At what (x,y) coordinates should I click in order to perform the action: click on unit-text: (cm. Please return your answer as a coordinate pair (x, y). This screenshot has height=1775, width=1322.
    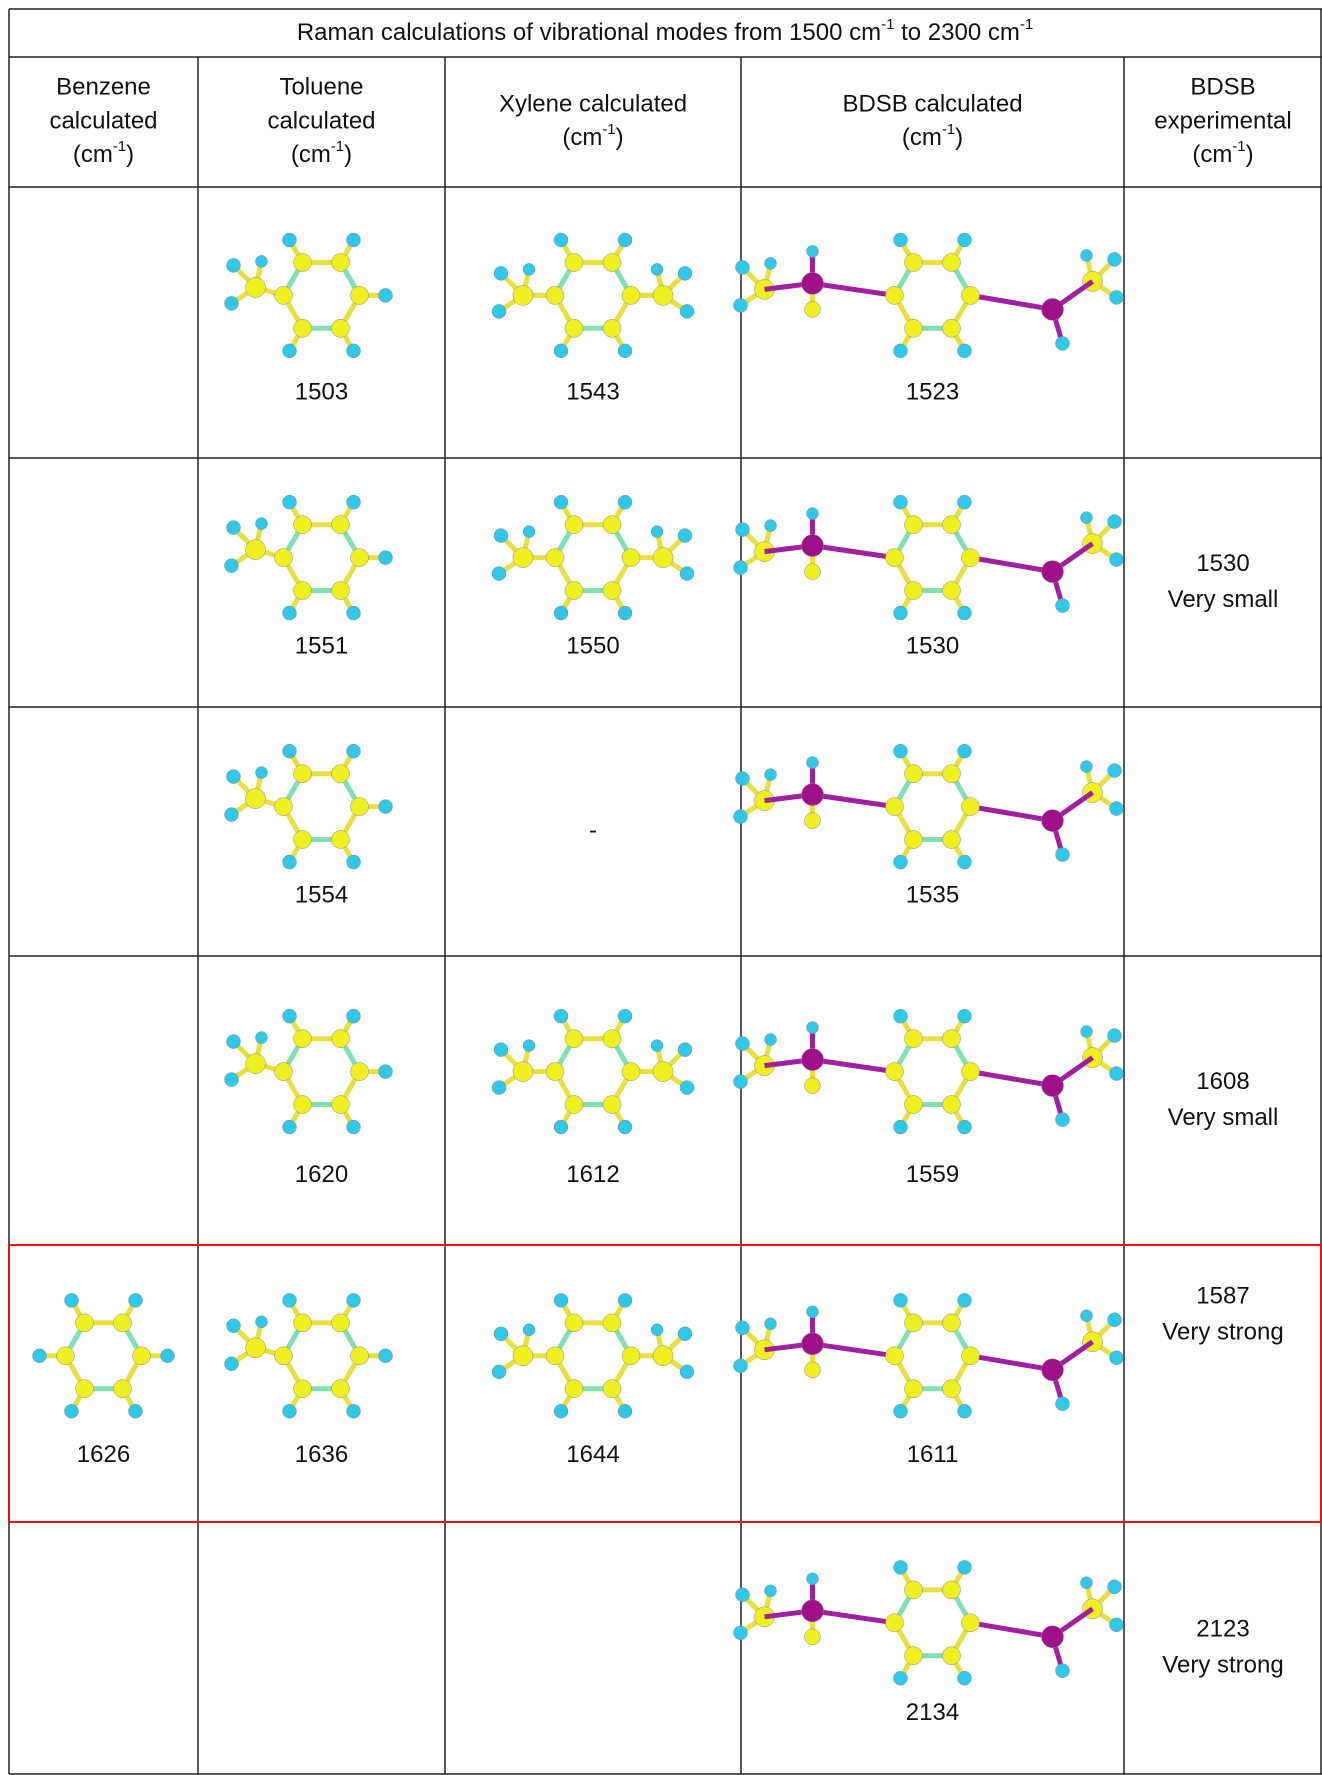
    Looking at the image, I should click on (922, 137).